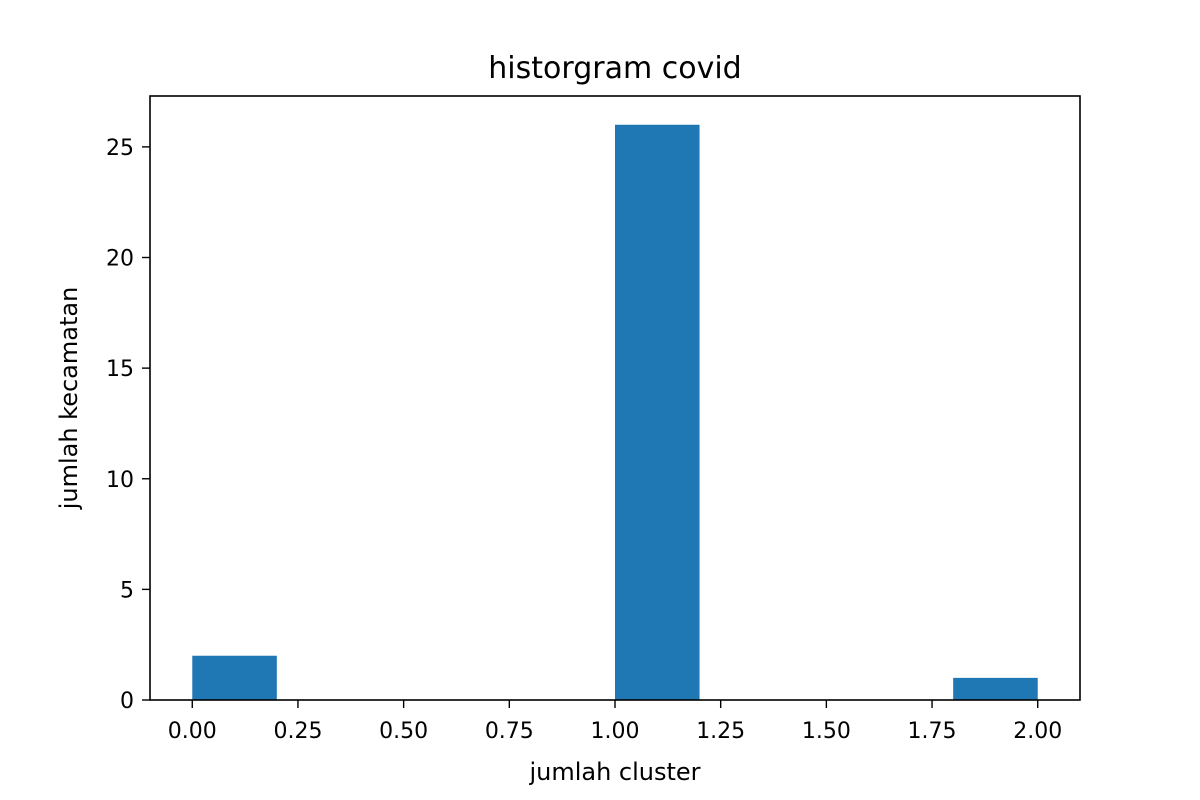  What do you see at coordinates (826, 731) in the screenshot?
I see `x-tick-label: 1.50` at bounding box center [826, 731].